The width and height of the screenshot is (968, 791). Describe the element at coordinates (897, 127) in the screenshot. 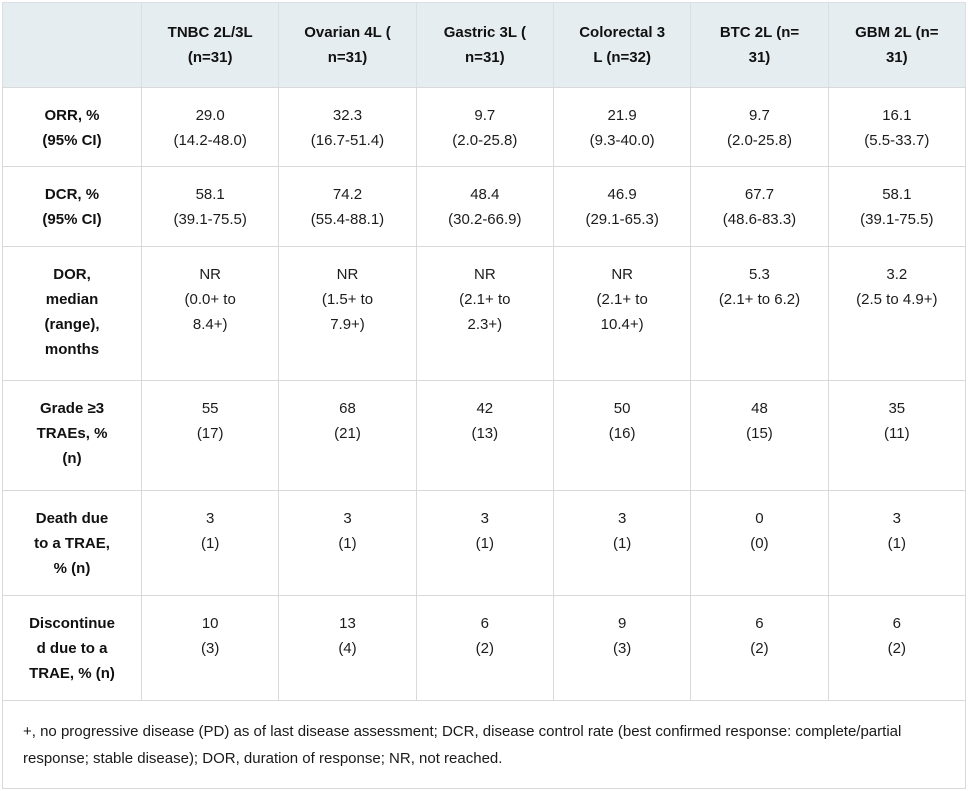

I see `data-cell: 16.1 (5.5-33.7)` at that location.